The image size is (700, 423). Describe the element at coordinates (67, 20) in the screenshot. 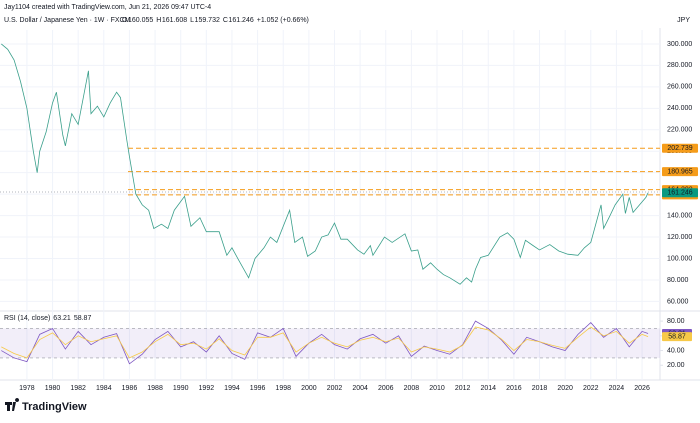

I see `symbol: U.S. Dollar / Japanese Yen · 1W · FXCM` at that location.